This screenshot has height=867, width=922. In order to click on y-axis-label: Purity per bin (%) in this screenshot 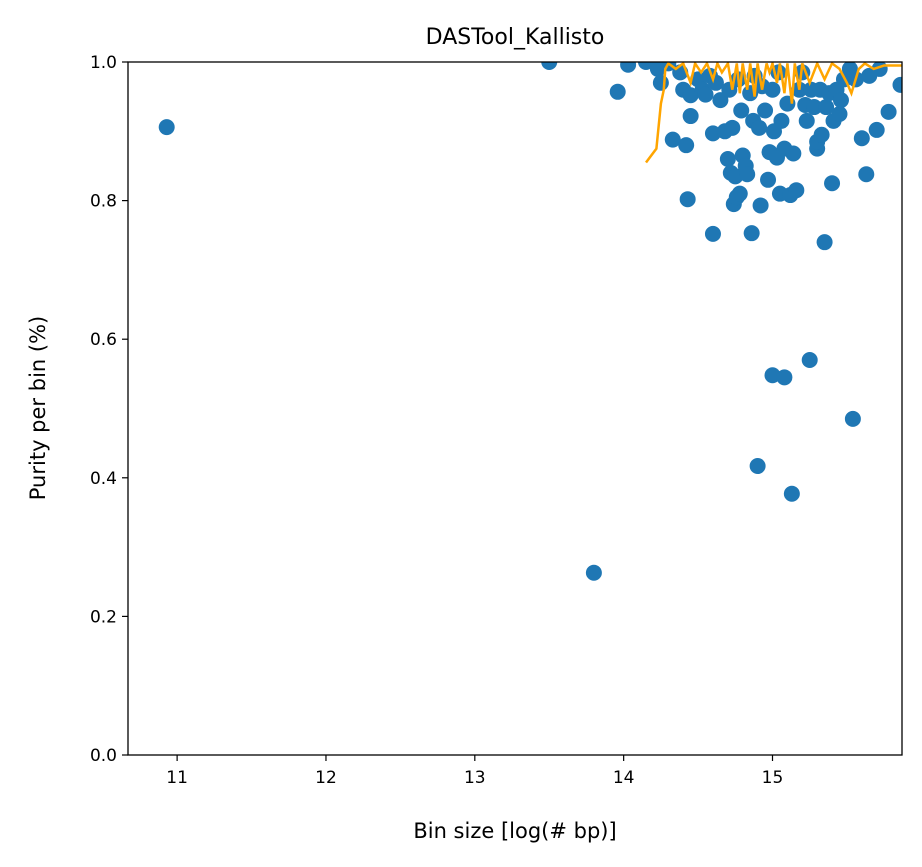, I will do `click(38, 408)`.